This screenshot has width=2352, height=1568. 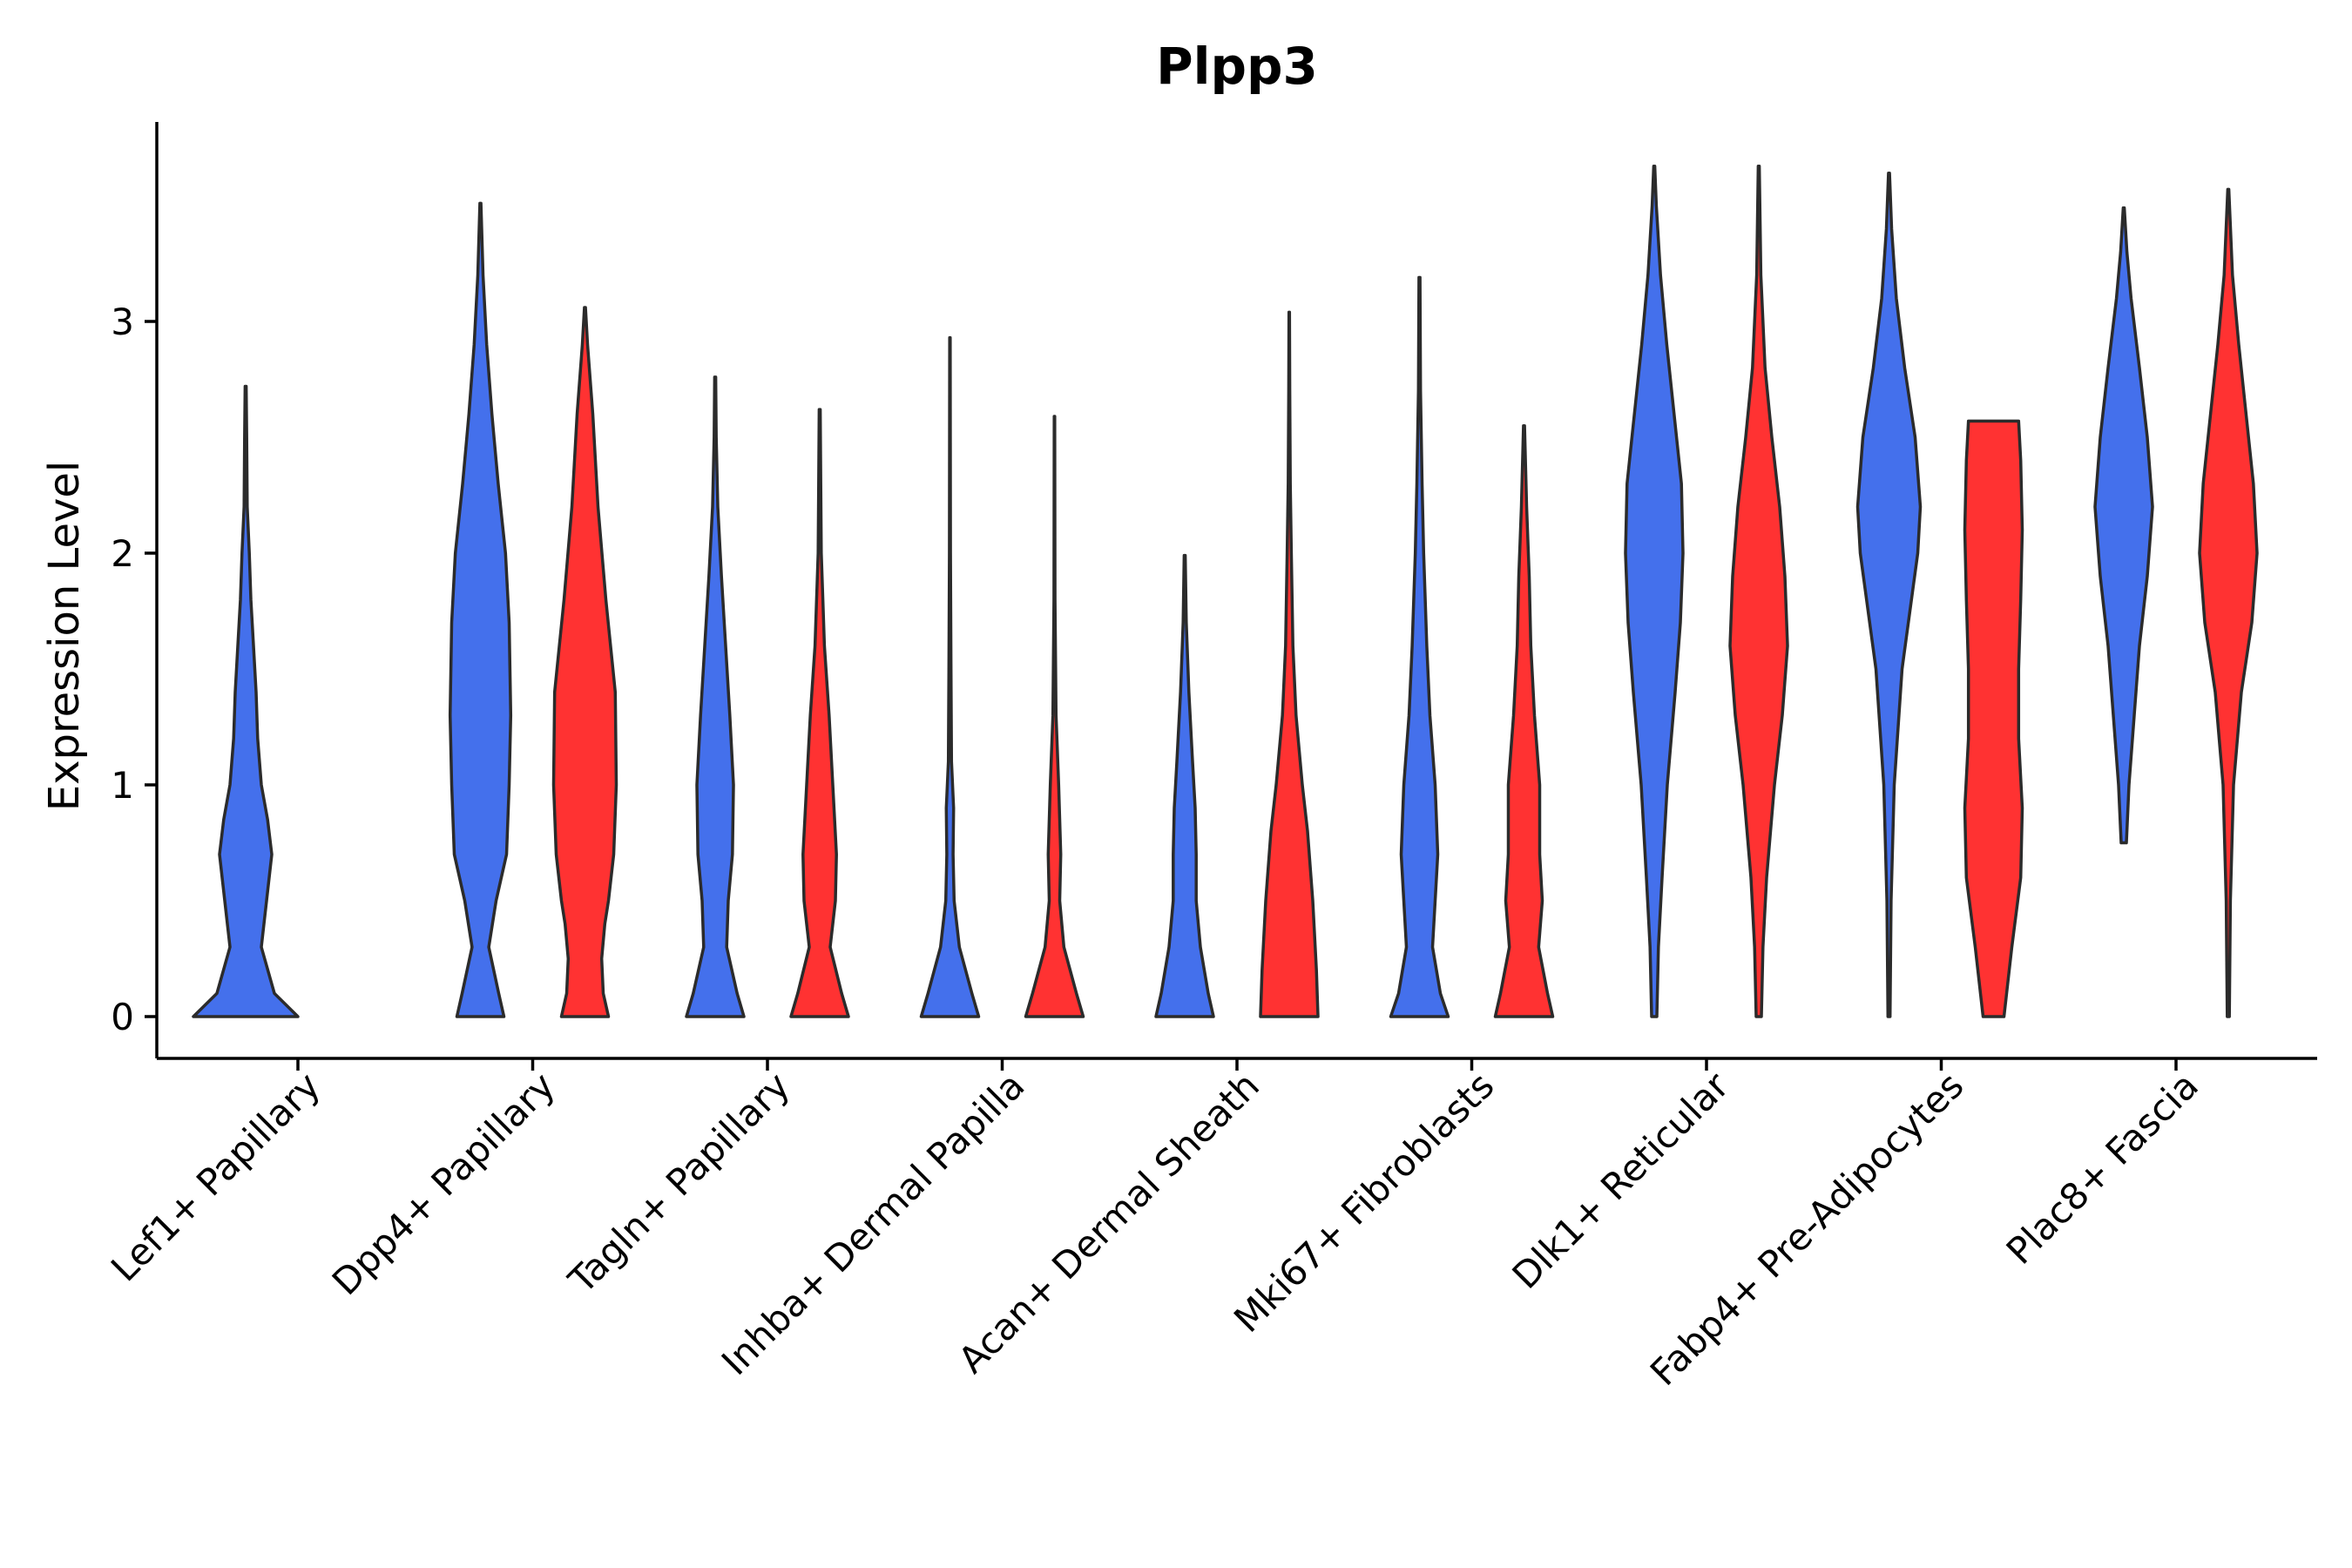 What do you see at coordinates (2228, 603) in the screenshot?
I see `violin-8-red` at bounding box center [2228, 603].